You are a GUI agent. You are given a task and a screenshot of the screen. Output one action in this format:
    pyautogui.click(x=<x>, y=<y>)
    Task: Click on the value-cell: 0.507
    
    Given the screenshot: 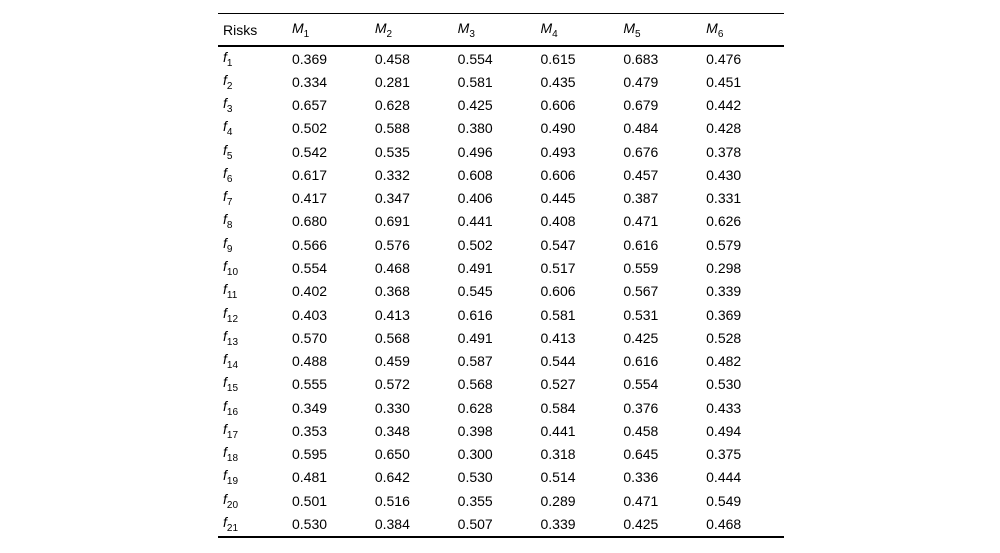 What is the action you would take?
    pyautogui.click(x=494, y=525)
    